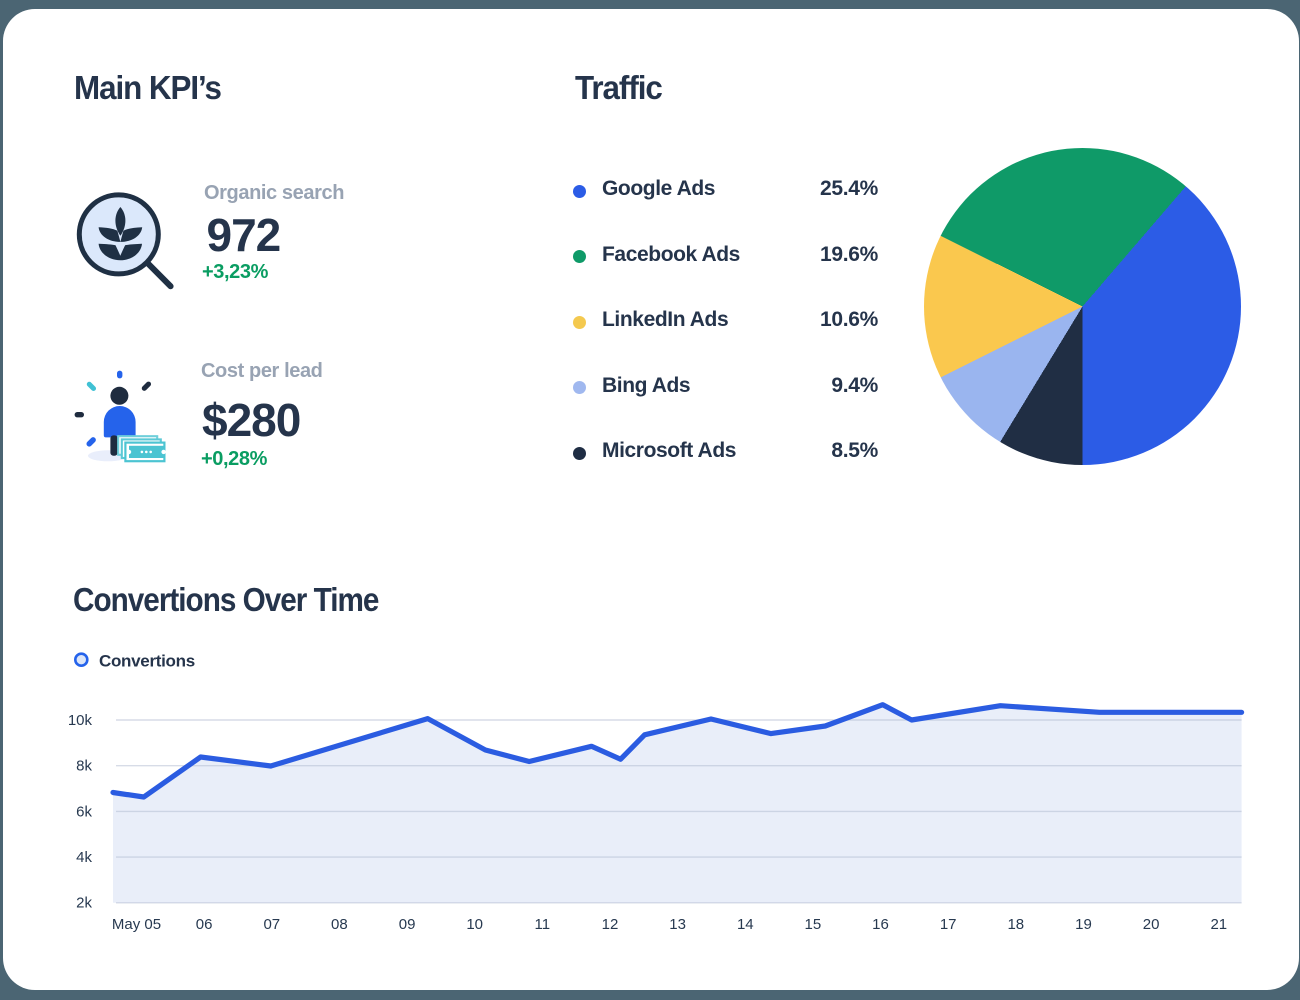 This screenshot has width=1300, height=1000. I want to click on svg-text: Convertions, so click(147, 661).